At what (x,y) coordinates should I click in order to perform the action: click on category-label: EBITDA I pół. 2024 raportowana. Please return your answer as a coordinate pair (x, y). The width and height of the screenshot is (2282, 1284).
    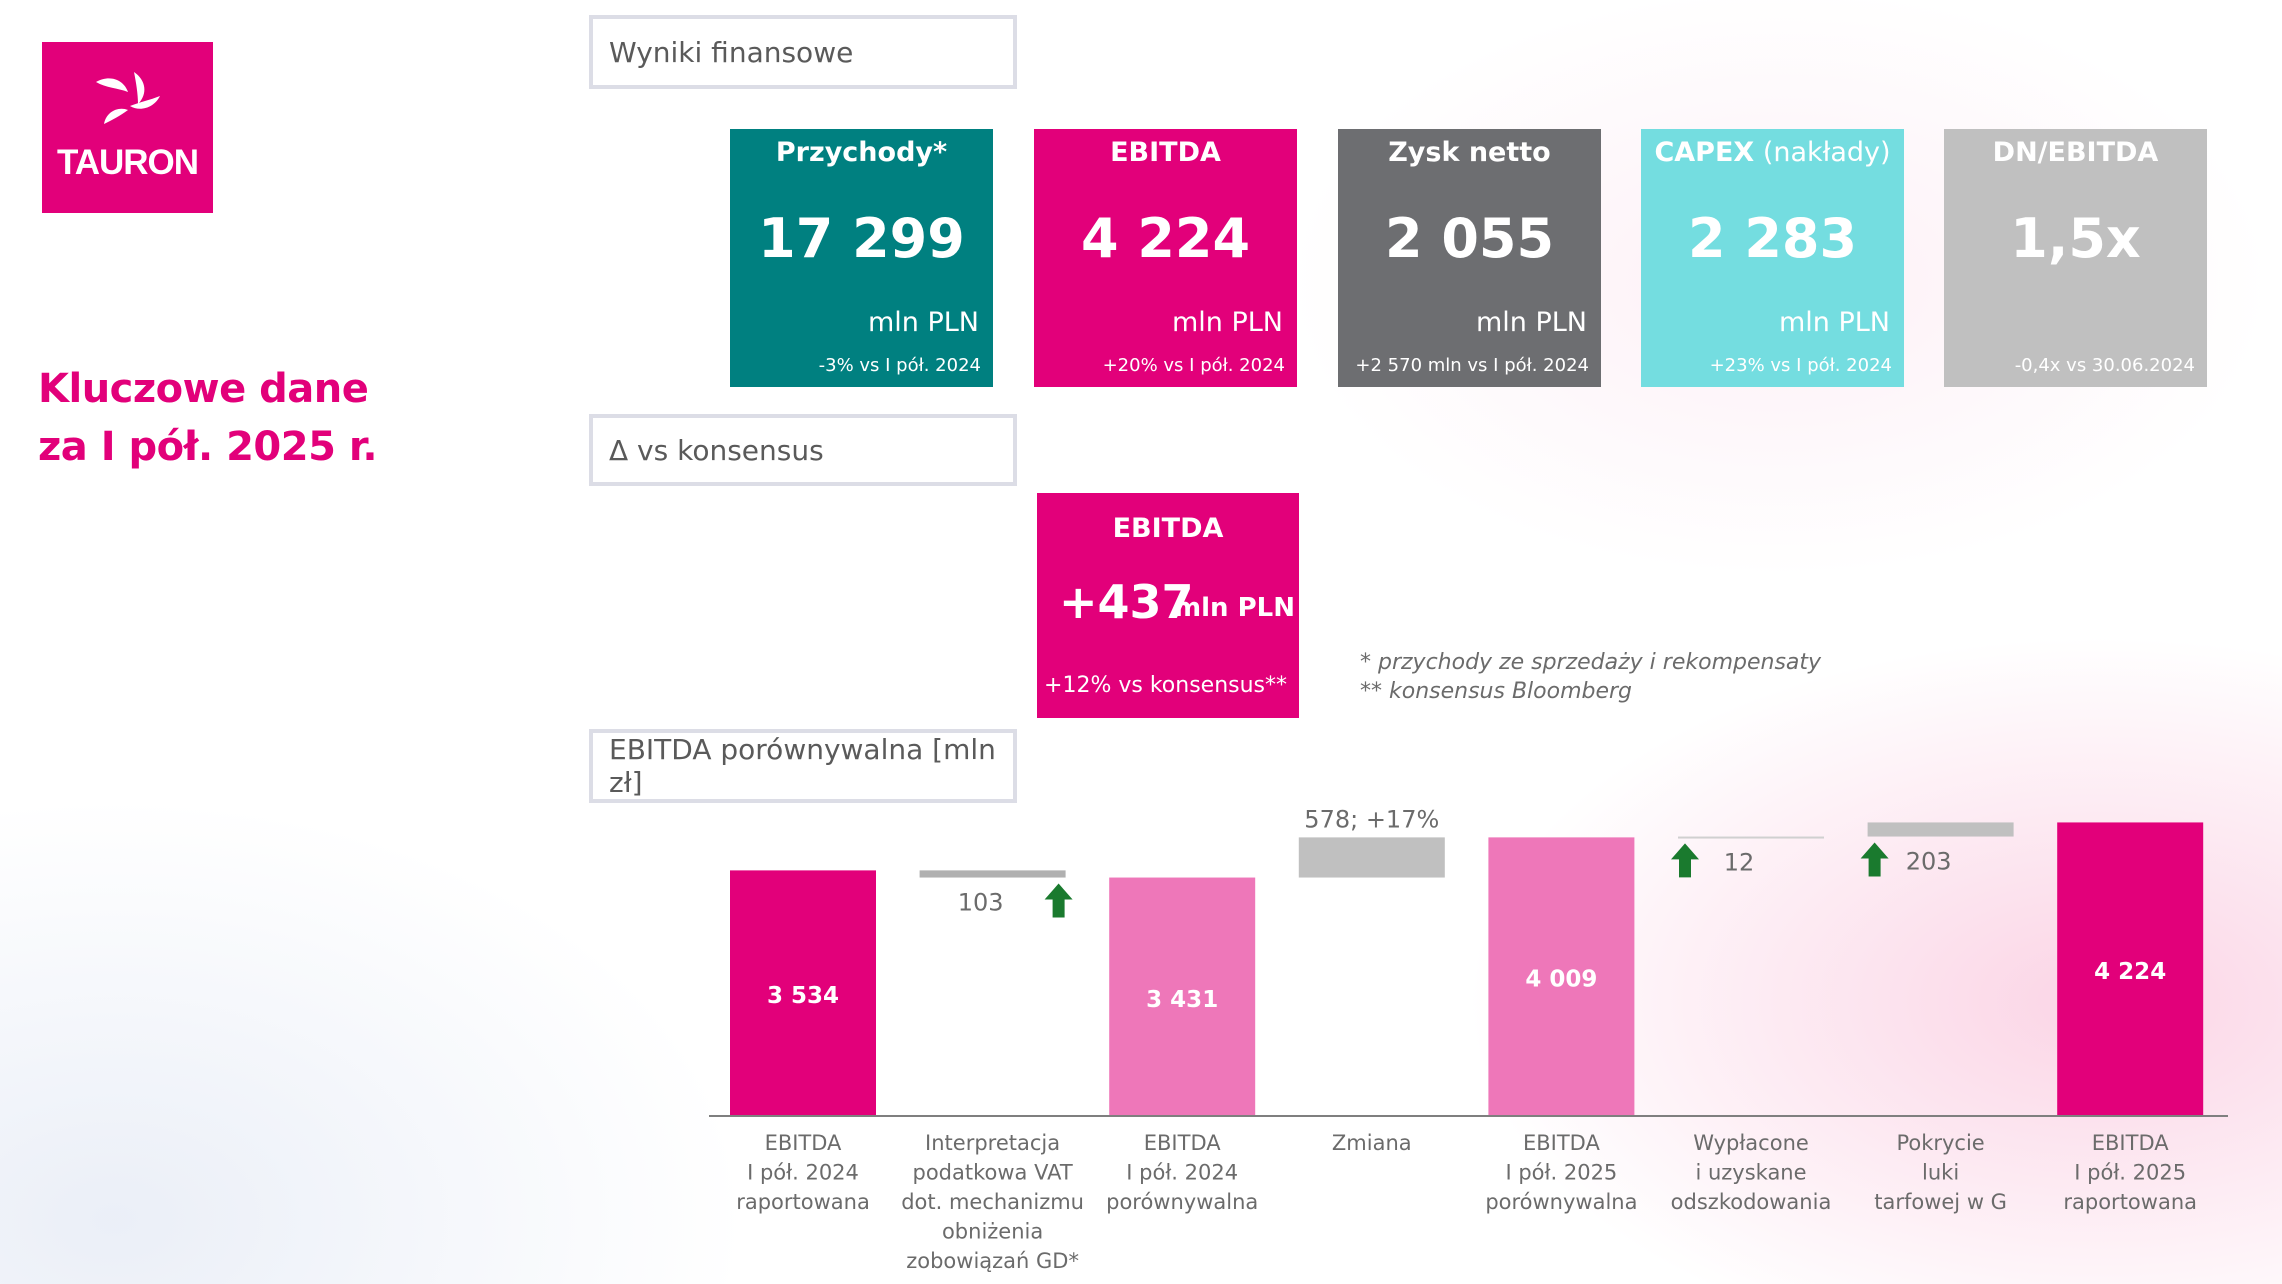
    Looking at the image, I should click on (803, 1172).